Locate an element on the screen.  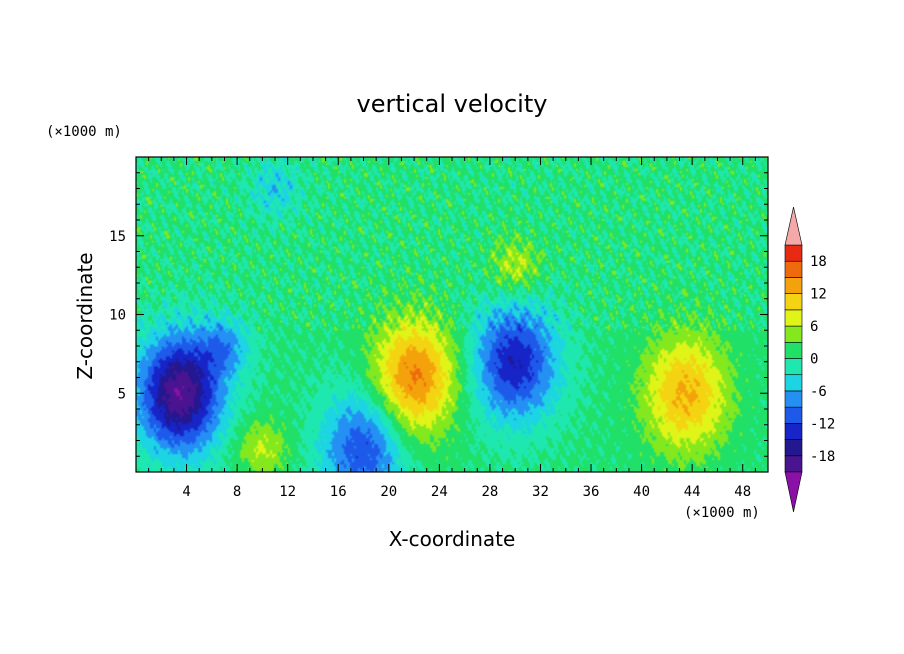
y-tick-label: 15 is located at coordinates (117, 237).